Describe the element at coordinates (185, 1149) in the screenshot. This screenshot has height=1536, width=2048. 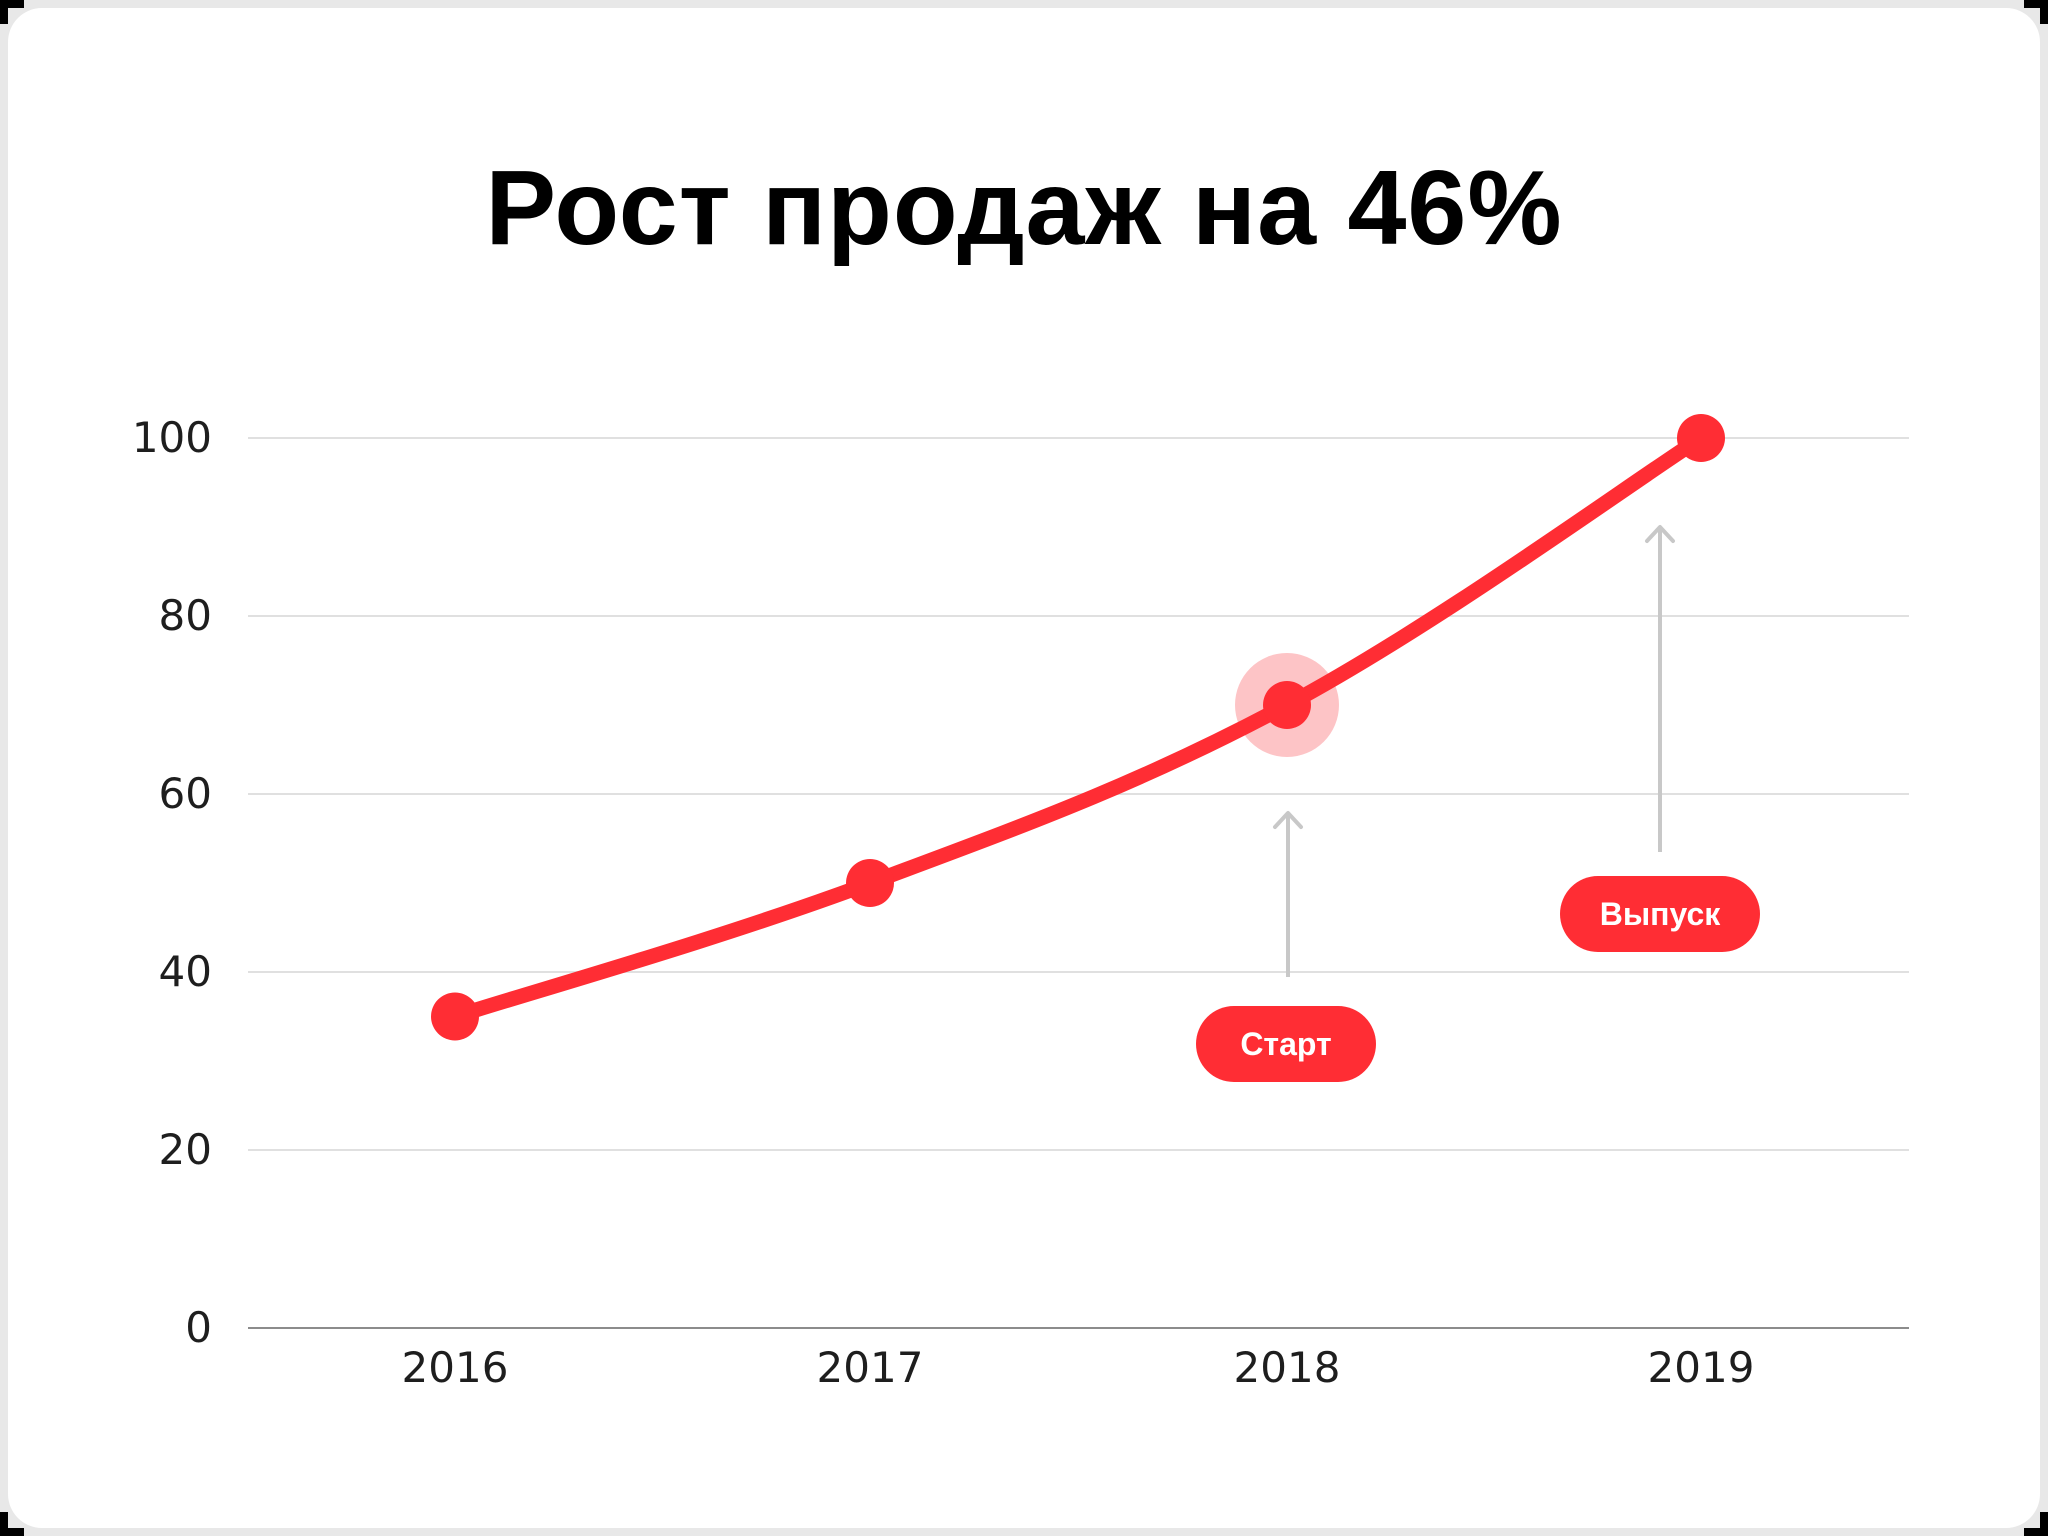
I see `y-tick-label: 20` at that location.